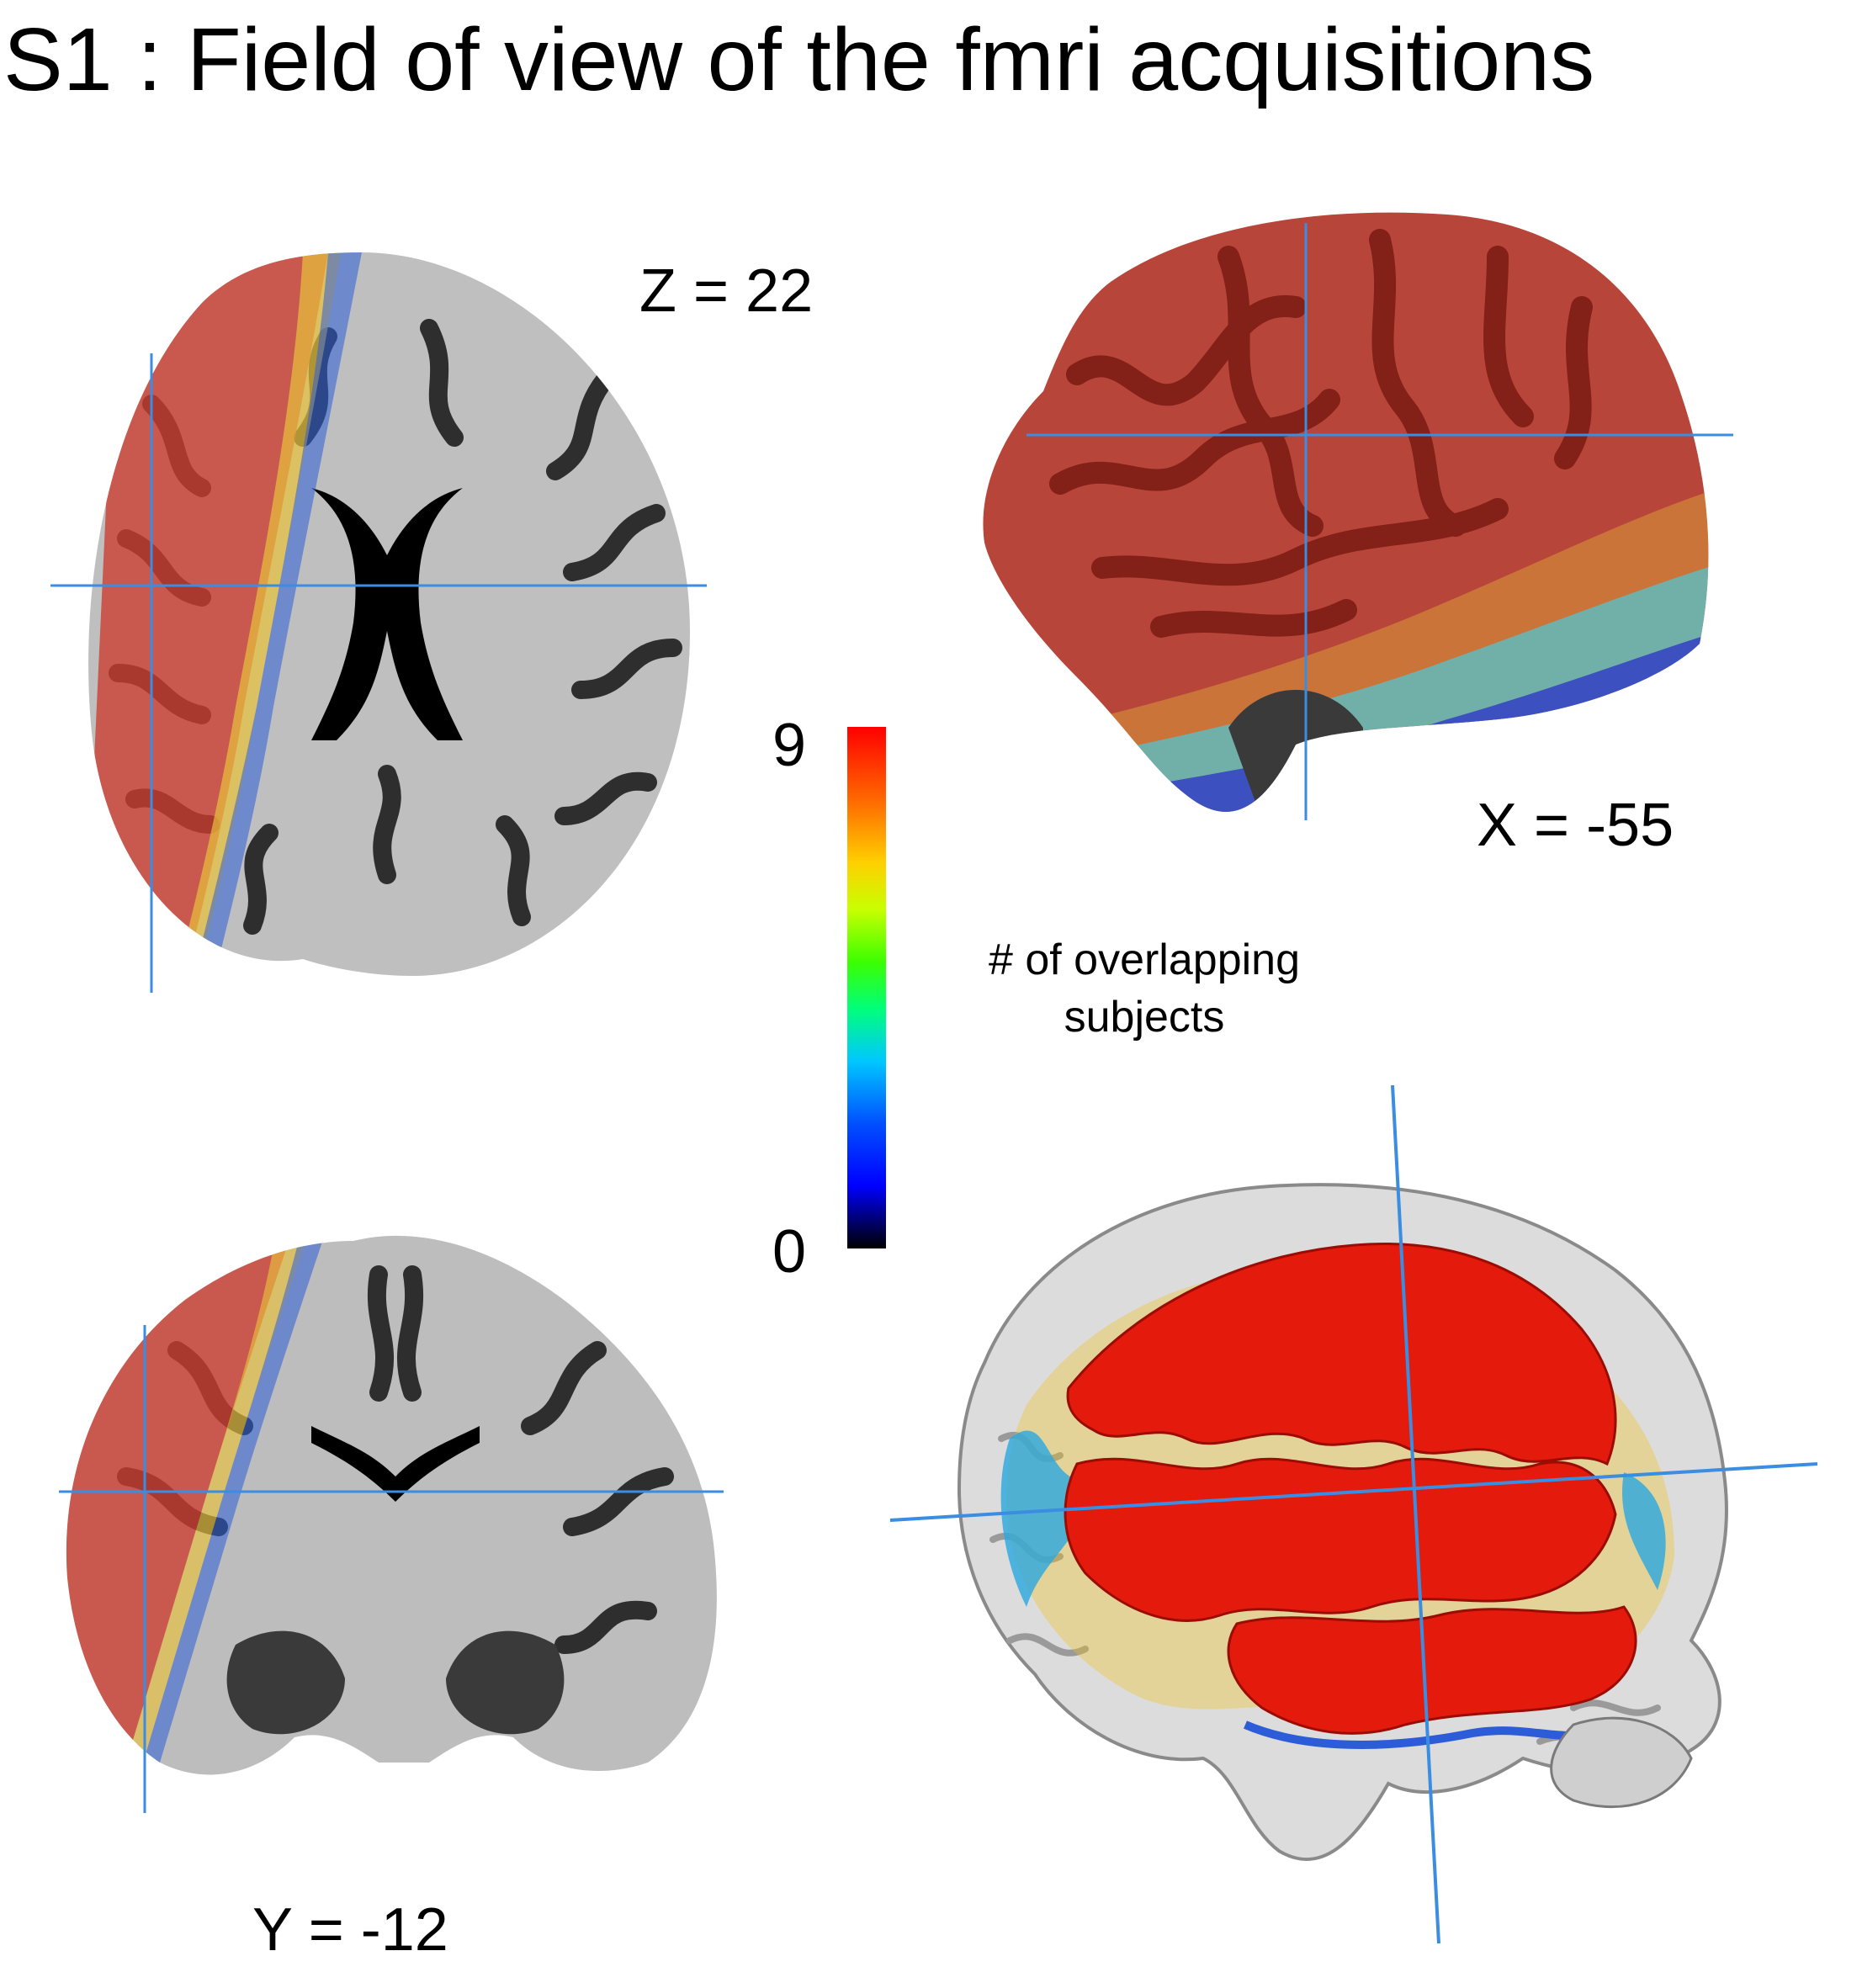 The image size is (1862, 1988). Describe the element at coordinates (726, 291) in the screenshot. I see `axial-slice-label: Z = 22` at that location.